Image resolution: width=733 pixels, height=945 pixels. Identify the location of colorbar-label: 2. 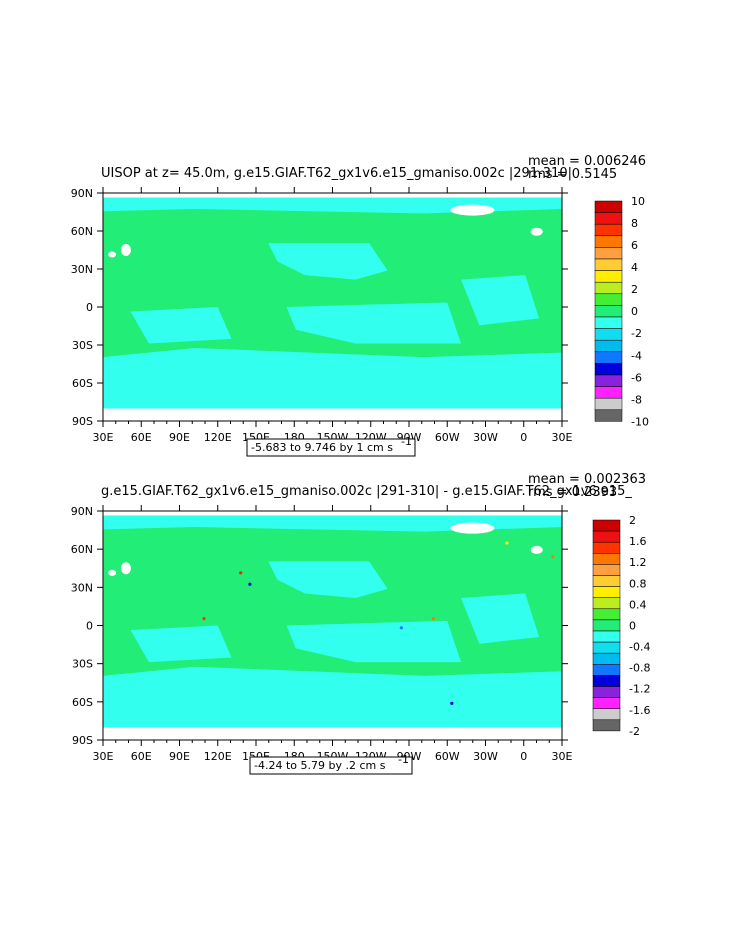
(634, 289).